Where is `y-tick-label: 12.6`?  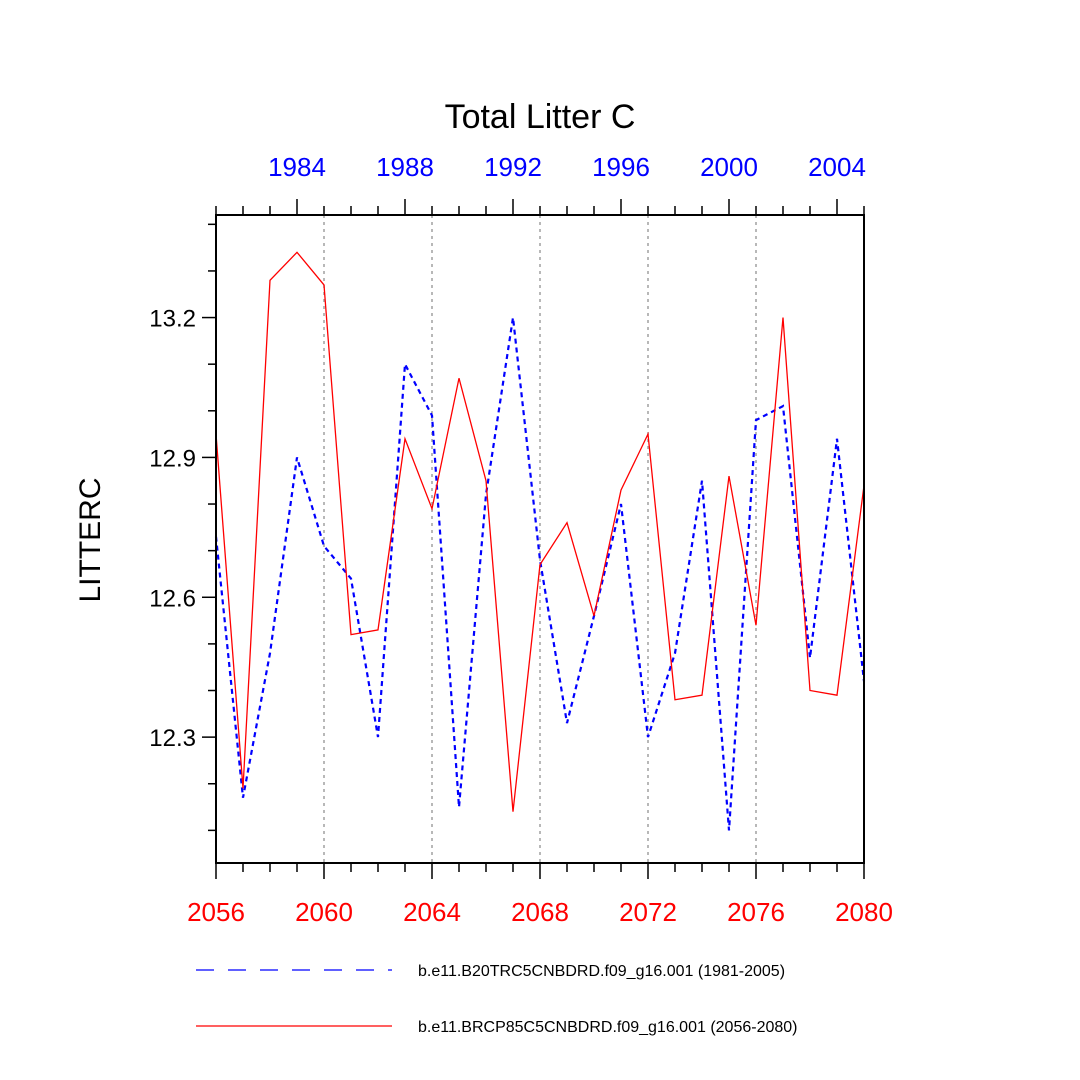
y-tick-label: 12.6 is located at coordinates (172, 598).